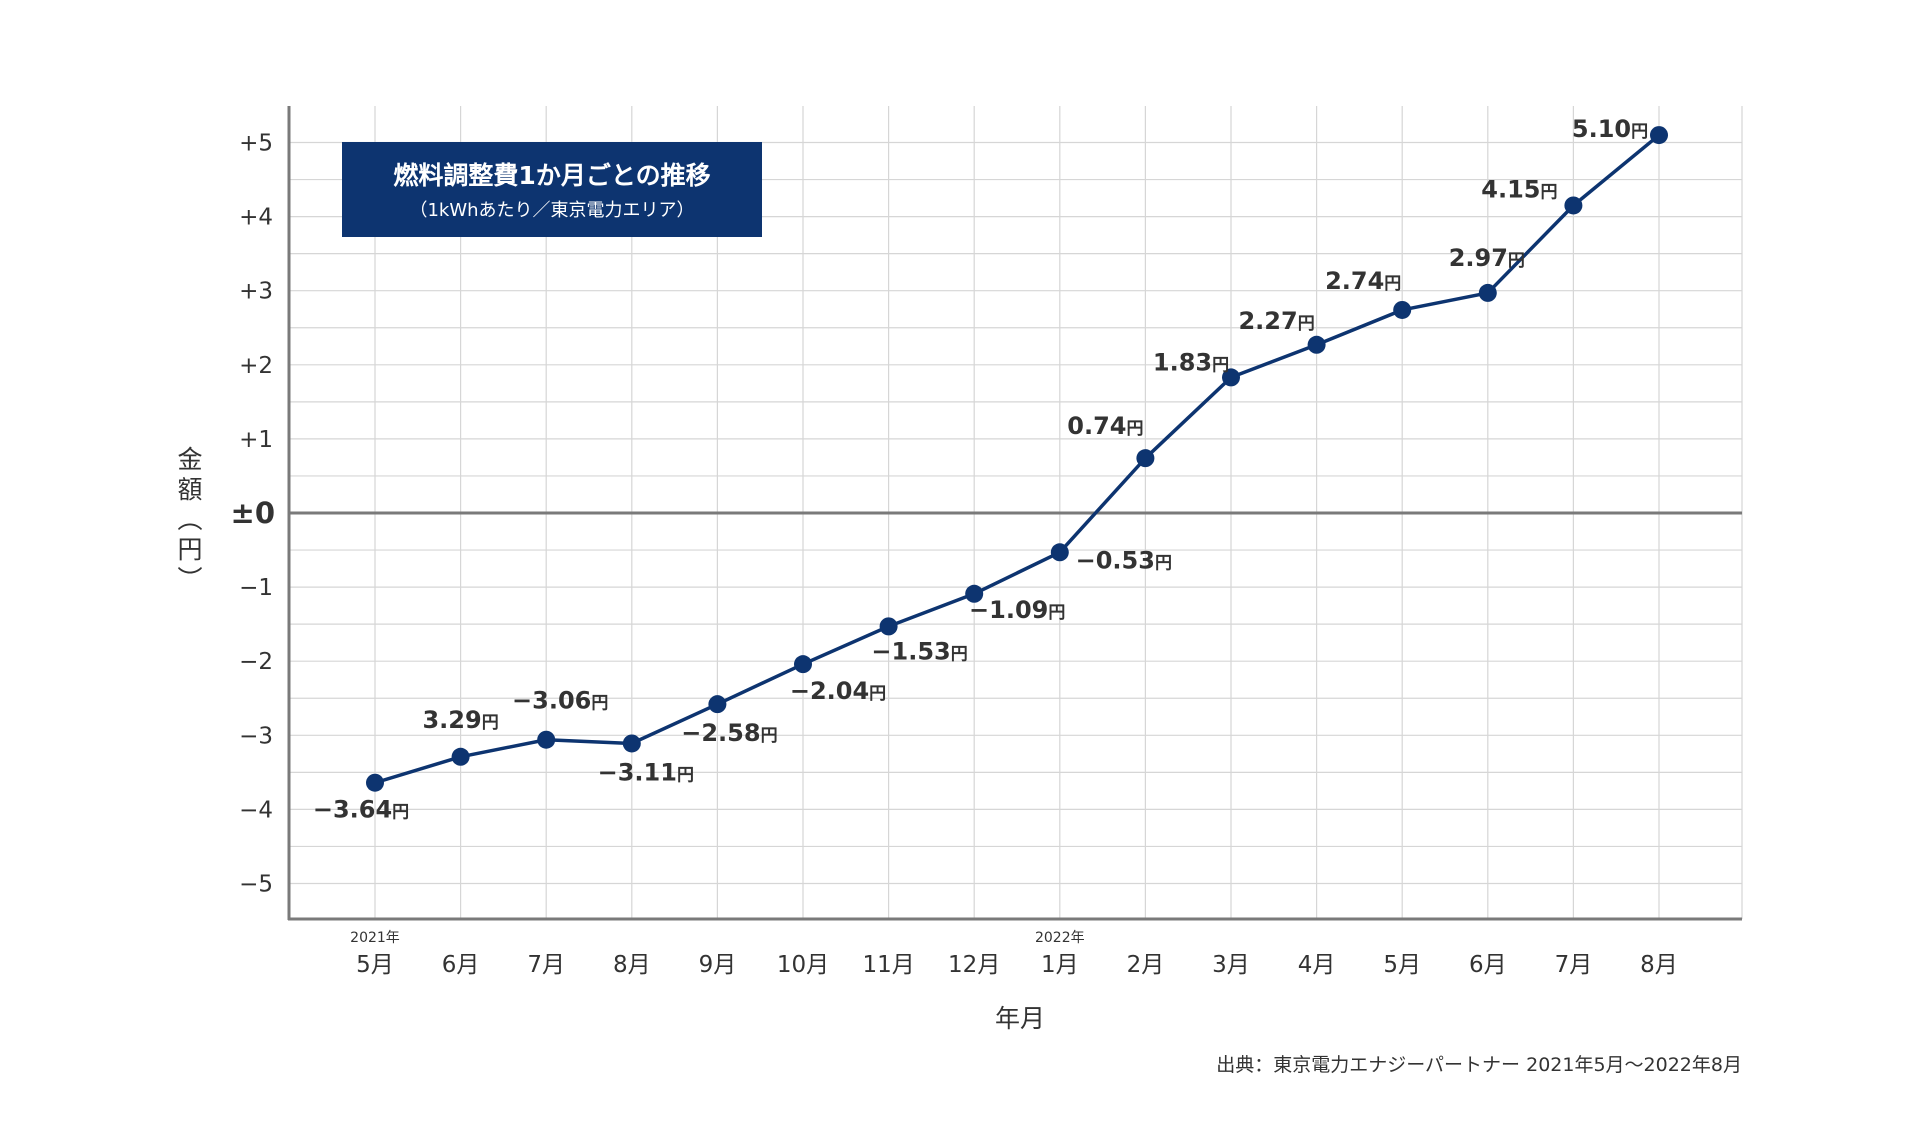 The height and width of the screenshot is (1148, 1914). Describe the element at coordinates (1519, 189) in the screenshot. I see `data-label: 4.15円` at that location.